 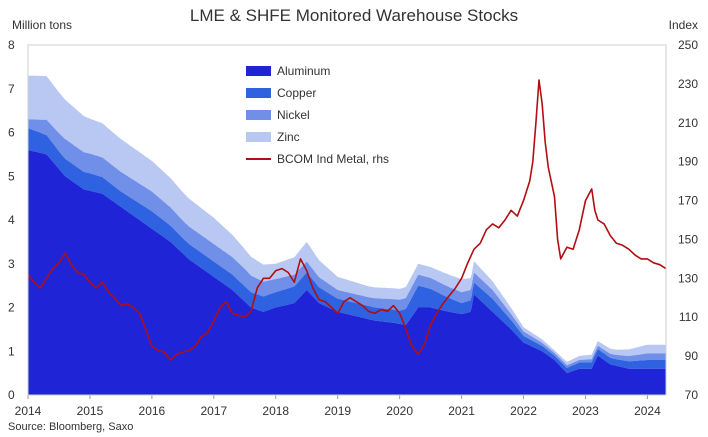 What do you see at coordinates (688, 123) in the screenshot?
I see `y2-tick-label-7: 210` at bounding box center [688, 123].